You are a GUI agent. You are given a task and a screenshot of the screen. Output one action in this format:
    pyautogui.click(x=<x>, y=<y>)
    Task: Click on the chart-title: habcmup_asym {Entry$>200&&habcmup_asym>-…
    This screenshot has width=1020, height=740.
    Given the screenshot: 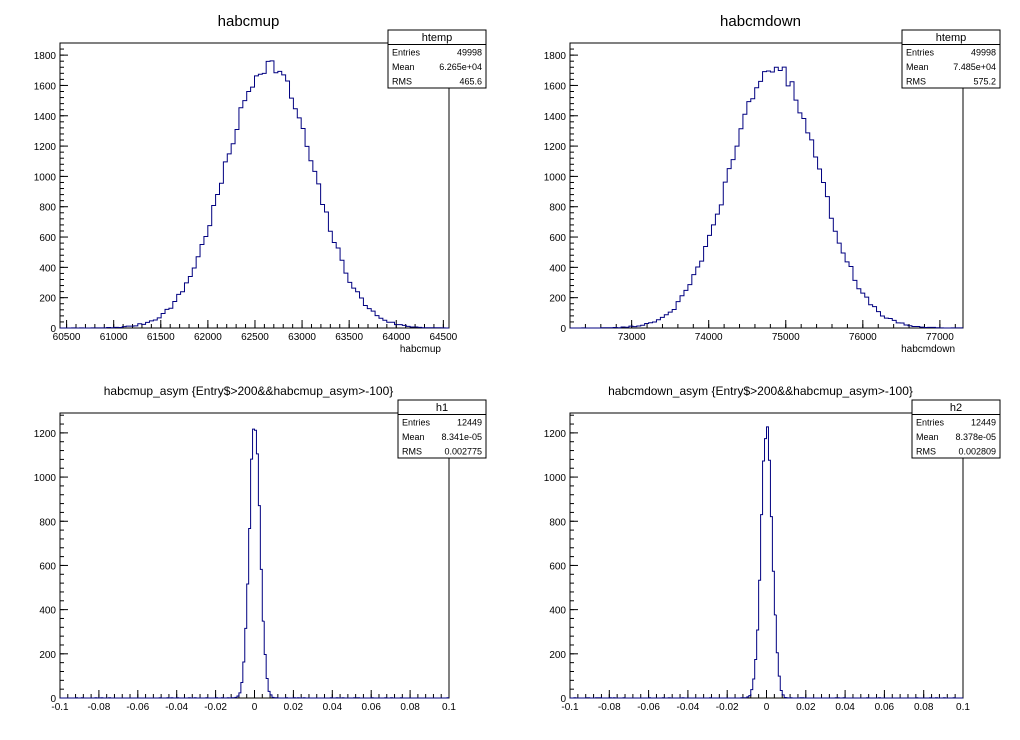 What is the action you would take?
    pyautogui.click(x=249, y=391)
    